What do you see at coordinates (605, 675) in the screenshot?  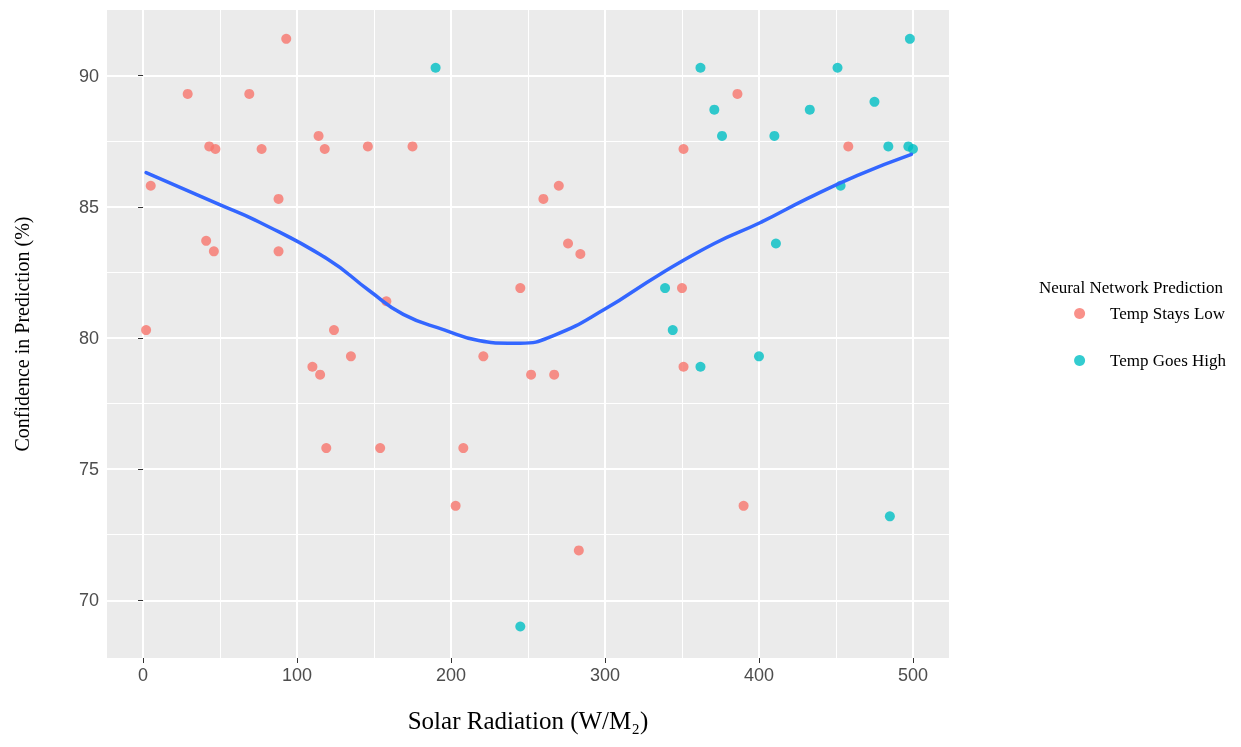 I see `x-tick-label: 300` at bounding box center [605, 675].